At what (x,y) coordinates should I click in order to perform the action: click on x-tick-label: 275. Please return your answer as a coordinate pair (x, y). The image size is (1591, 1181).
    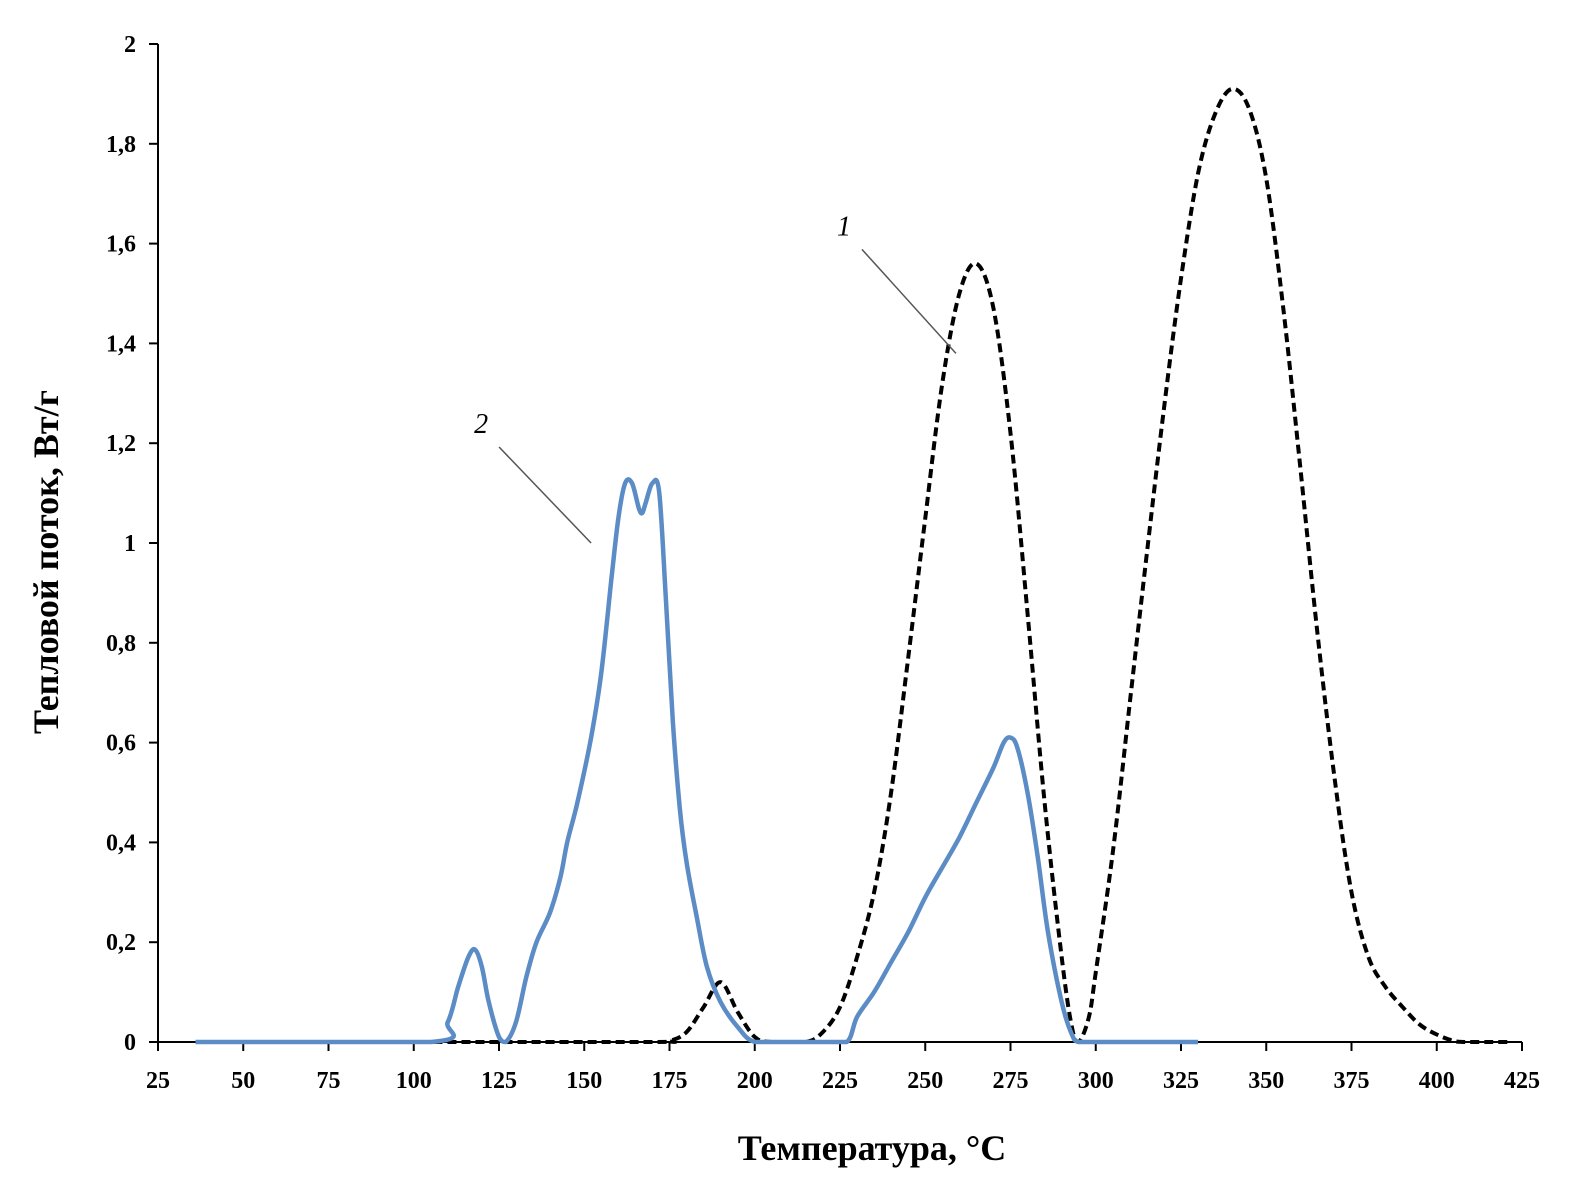
    Looking at the image, I should click on (1011, 1081).